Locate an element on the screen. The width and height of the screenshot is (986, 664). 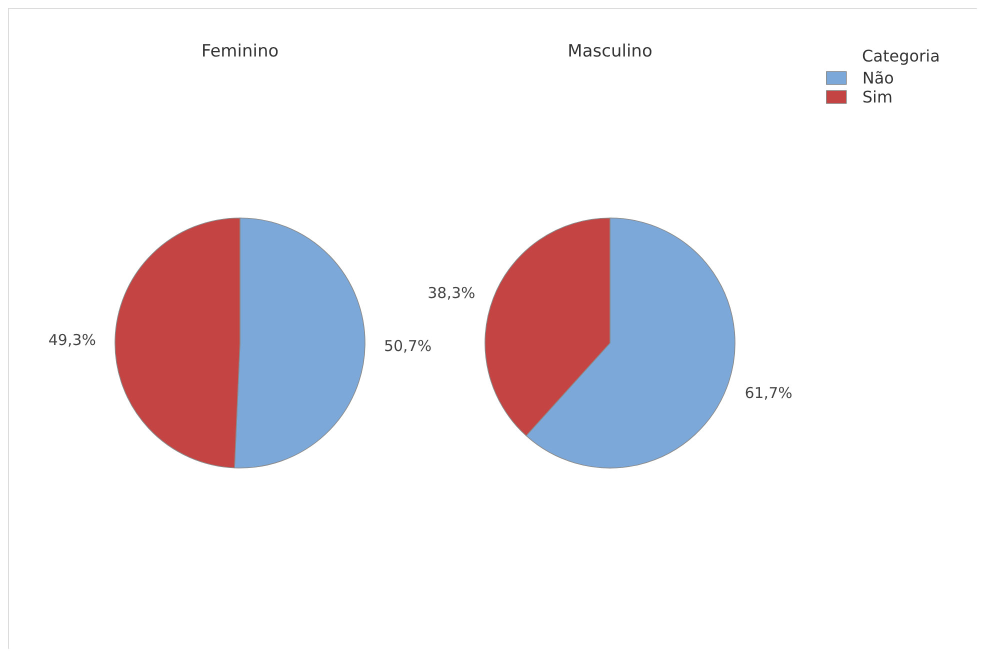
data-label: 61,7% is located at coordinates (768, 393).